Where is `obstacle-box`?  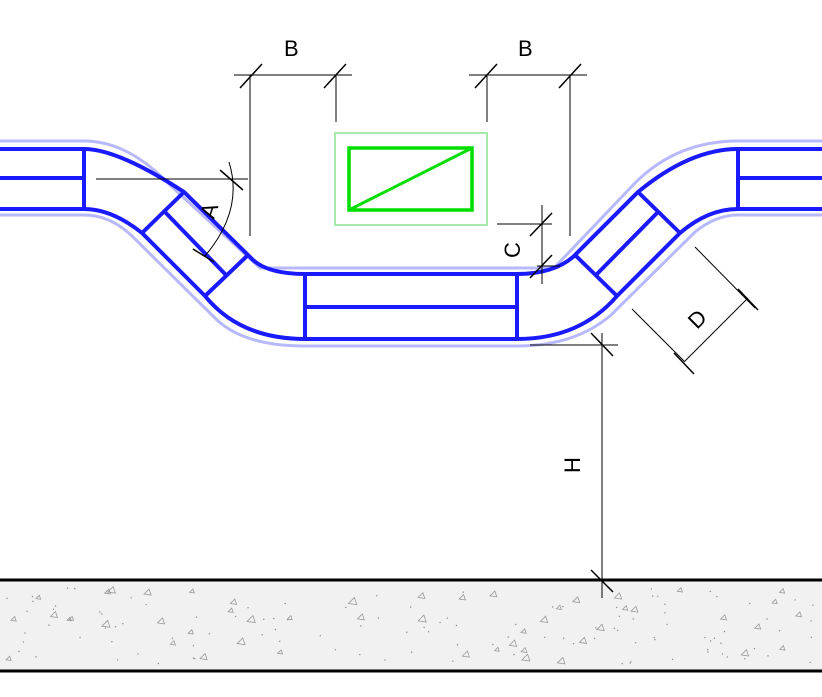 obstacle-box is located at coordinates (411, 179).